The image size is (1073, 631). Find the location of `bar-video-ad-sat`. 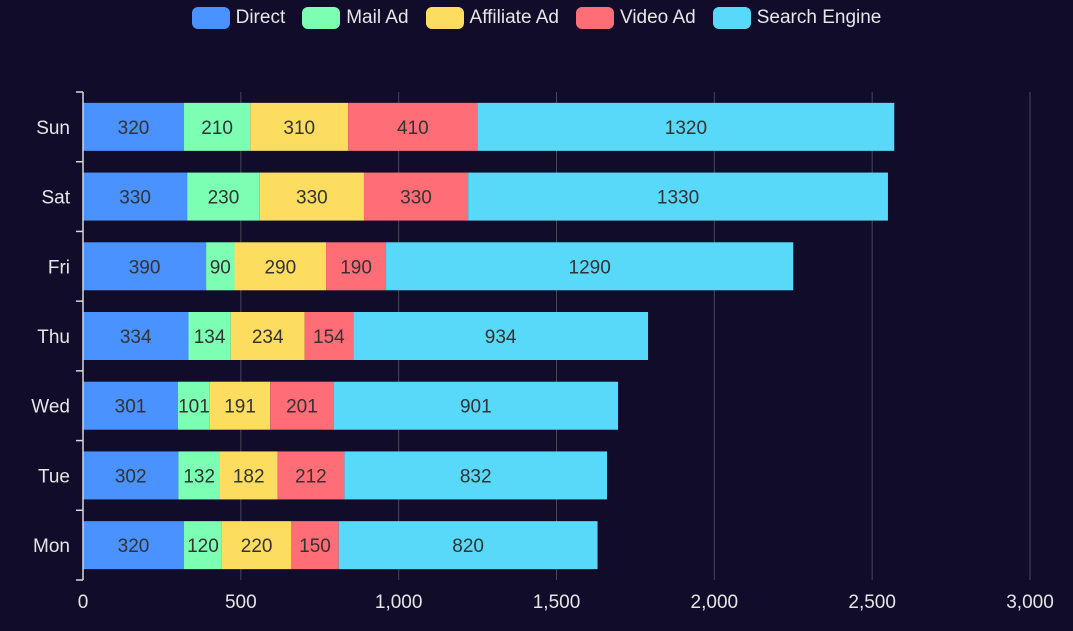

bar-video-ad-sat is located at coordinates (416, 196).